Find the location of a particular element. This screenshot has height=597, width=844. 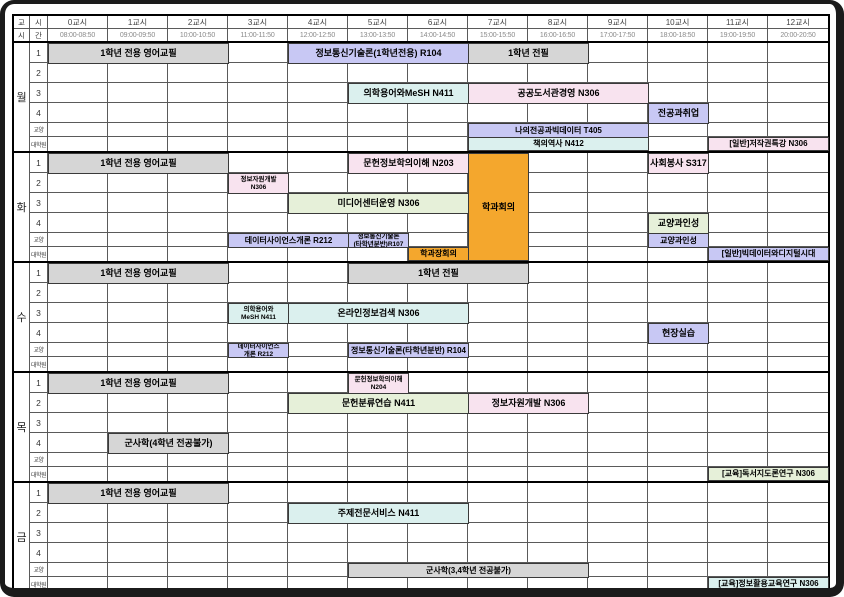

day-label: 목 is located at coordinates (22, 427).